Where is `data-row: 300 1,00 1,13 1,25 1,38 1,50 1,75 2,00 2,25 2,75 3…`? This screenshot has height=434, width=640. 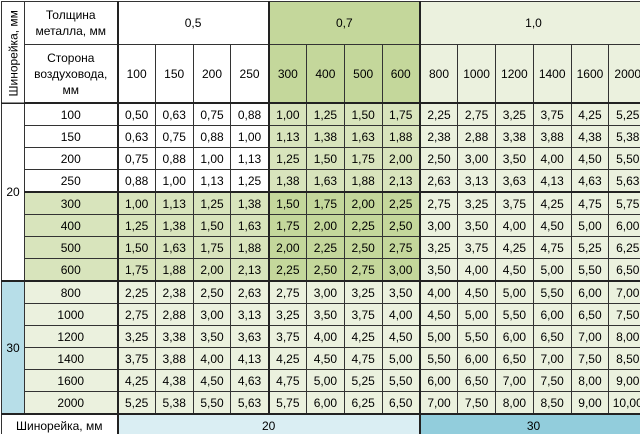
data-row: 300 1,00 1,13 1,25 1,38 1,50 1,75 2,00 2,25 2,75 3… is located at coordinates (321, 203).